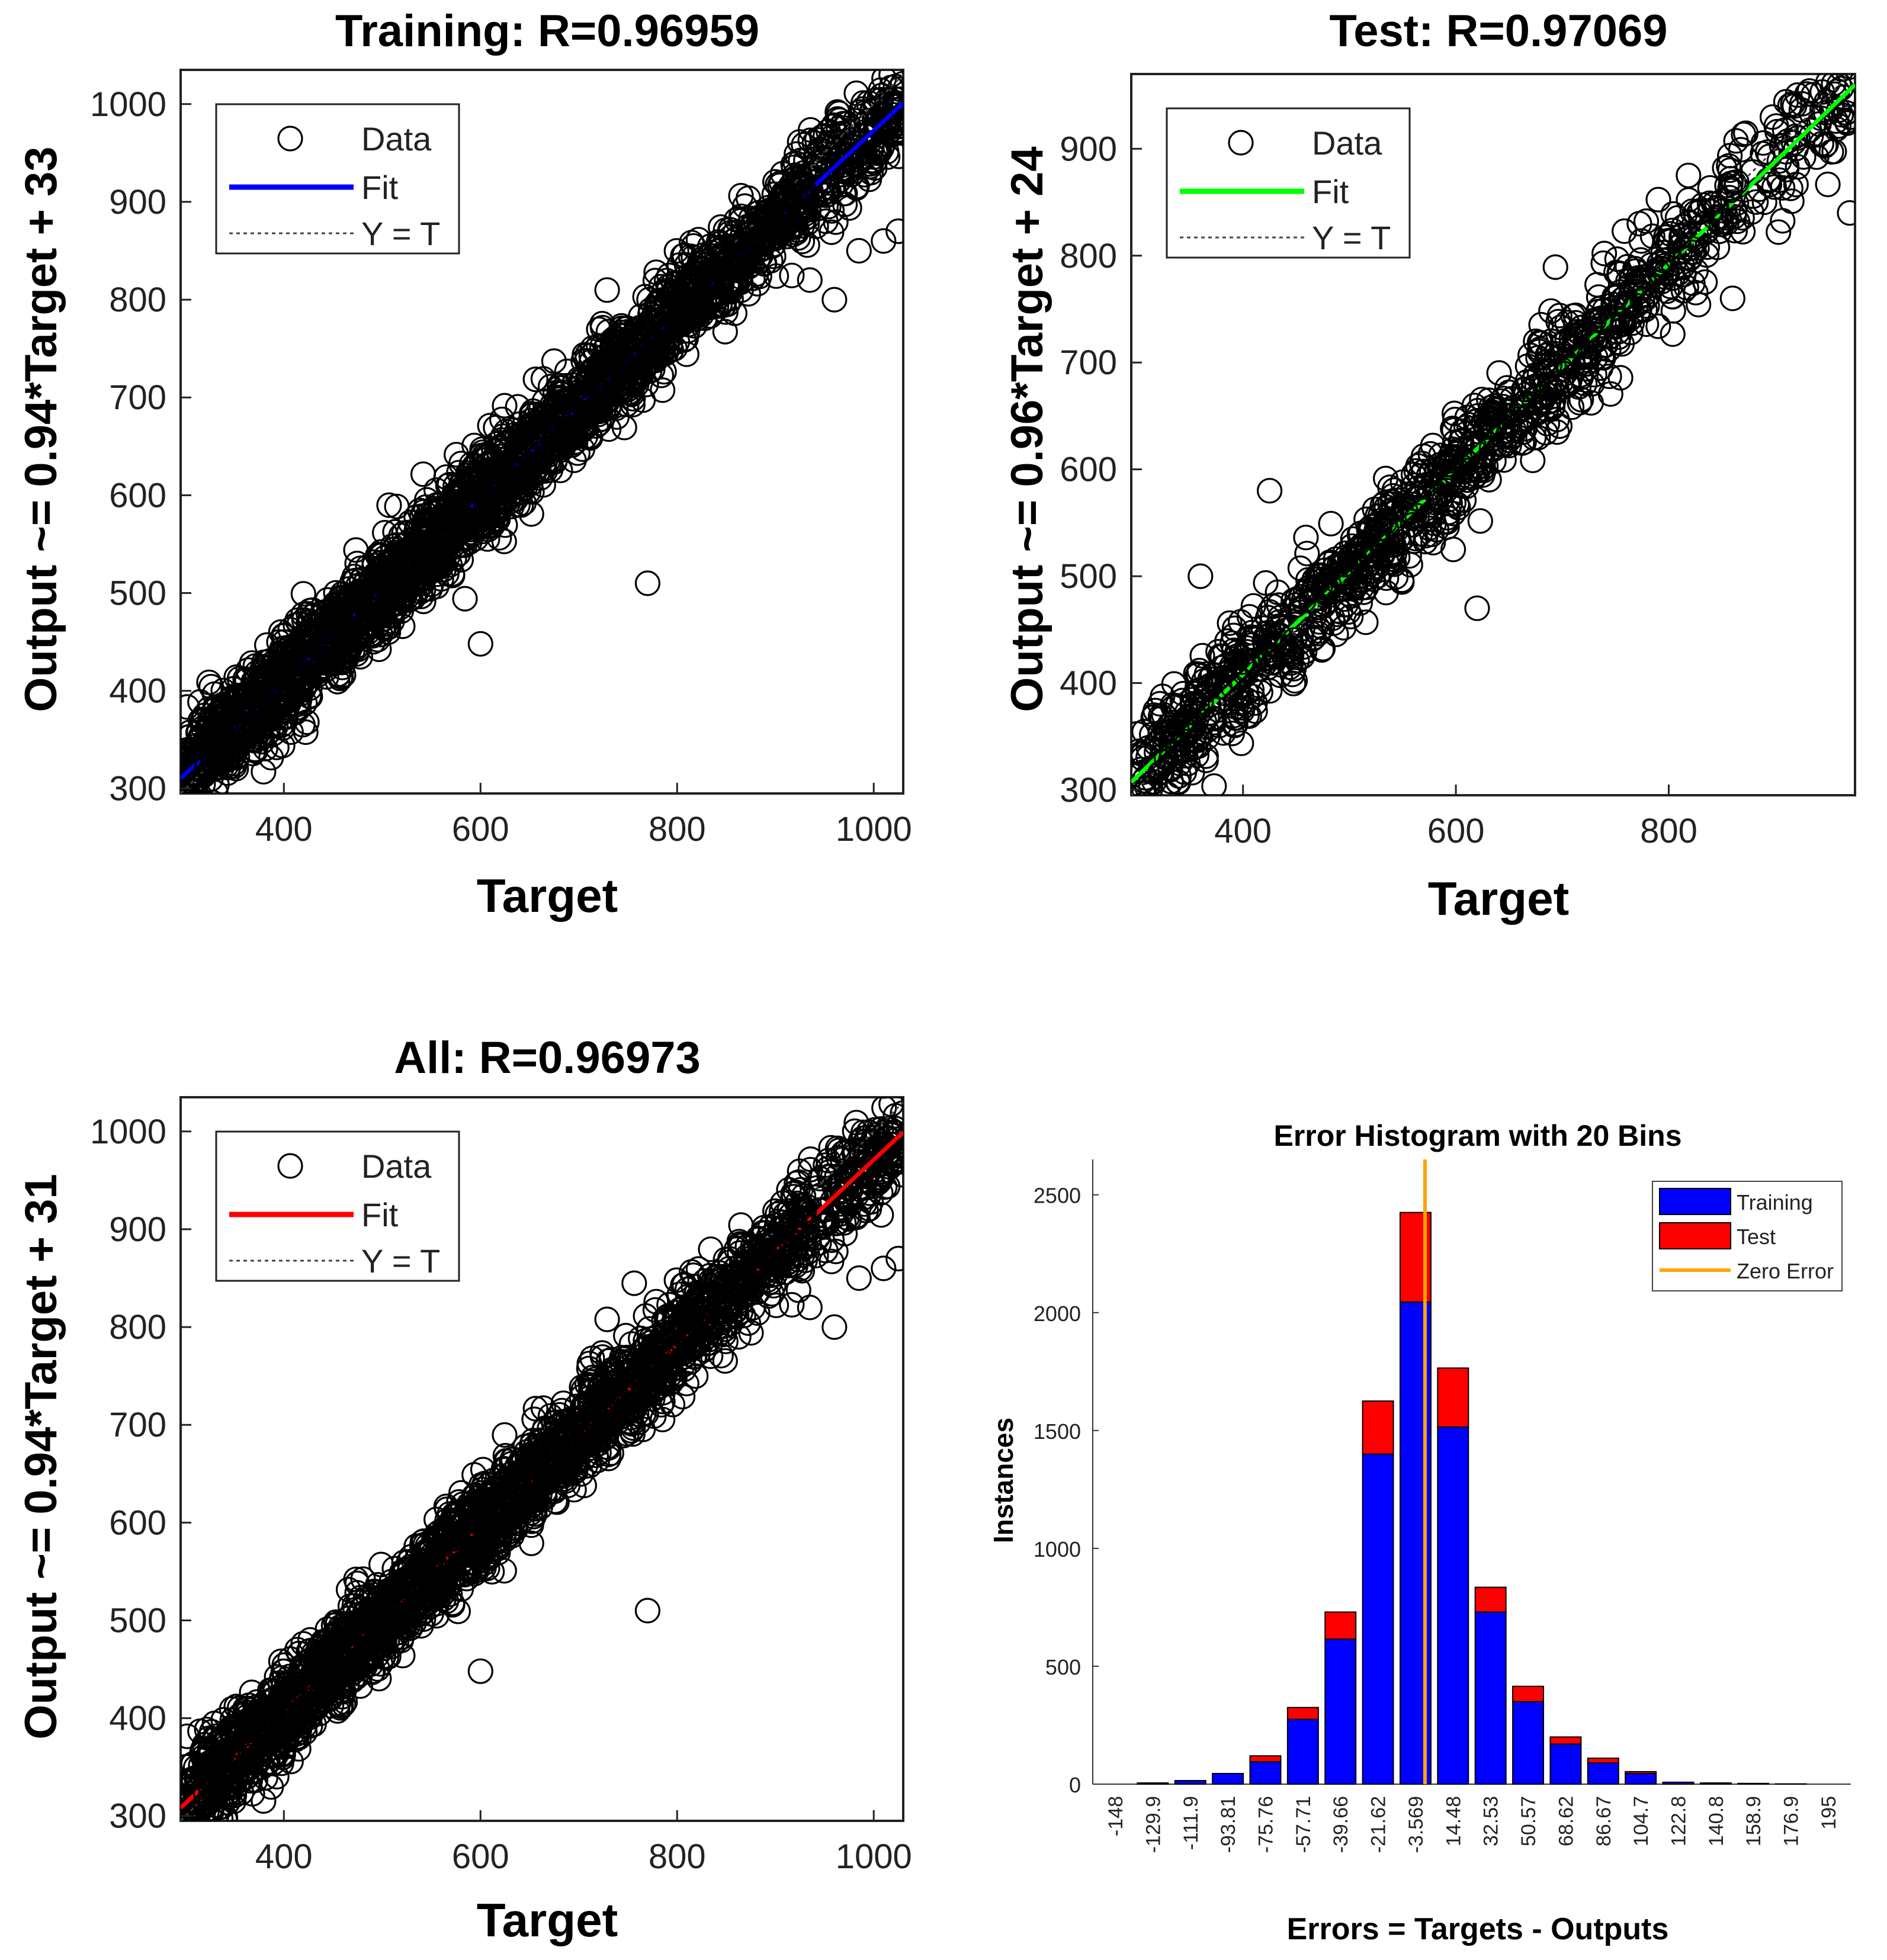  Describe the element at coordinates (1499, 898) in the screenshot. I see `test-xlabel: Target` at that location.